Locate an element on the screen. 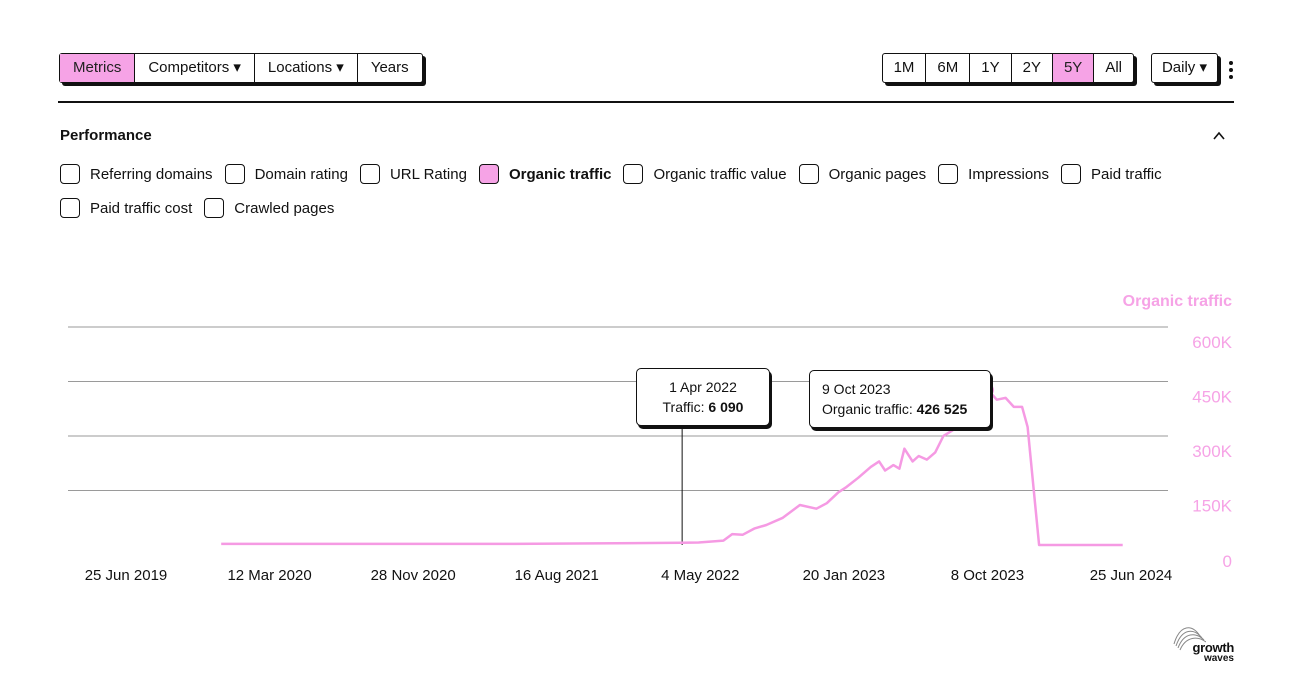 Image resolution: width=1292 pixels, height=688 pixels. metric-label: Referring domains is located at coordinates (151, 174).